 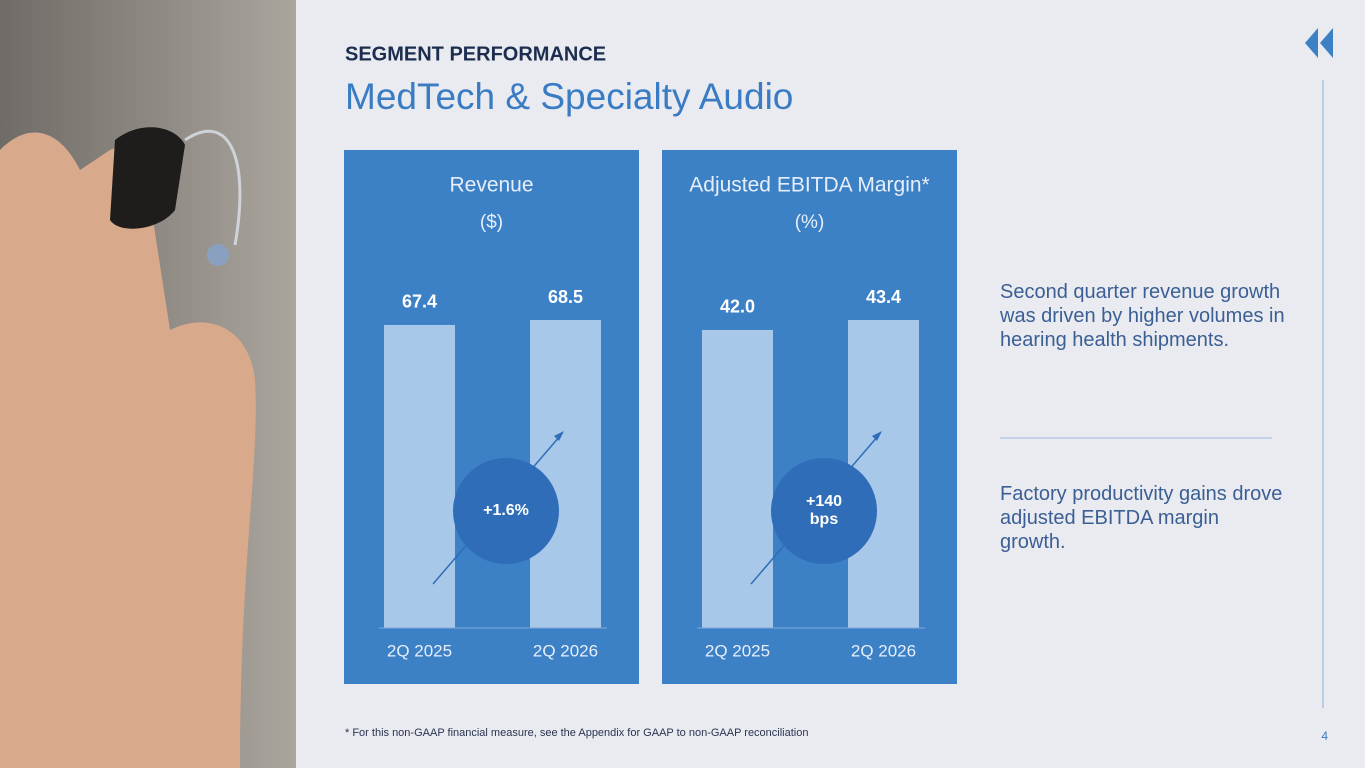 What do you see at coordinates (213, 187) in the screenshot?
I see `photo-wire` at bounding box center [213, 187].